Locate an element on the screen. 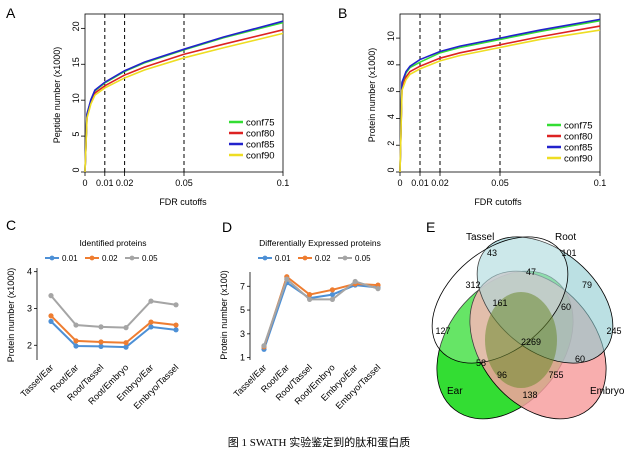  venn-value-tassel-root-ear: 161 is located at coordinates (499, 303).